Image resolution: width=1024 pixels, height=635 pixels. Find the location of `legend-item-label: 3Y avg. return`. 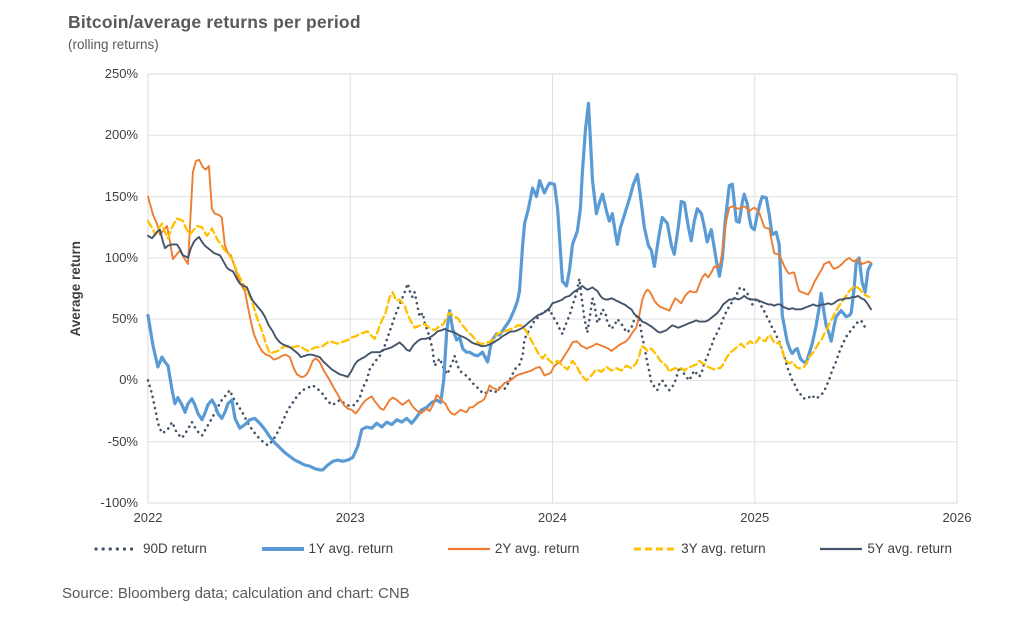

legend-item-label: 3Y avg. return is located at coordinates (723, 548).